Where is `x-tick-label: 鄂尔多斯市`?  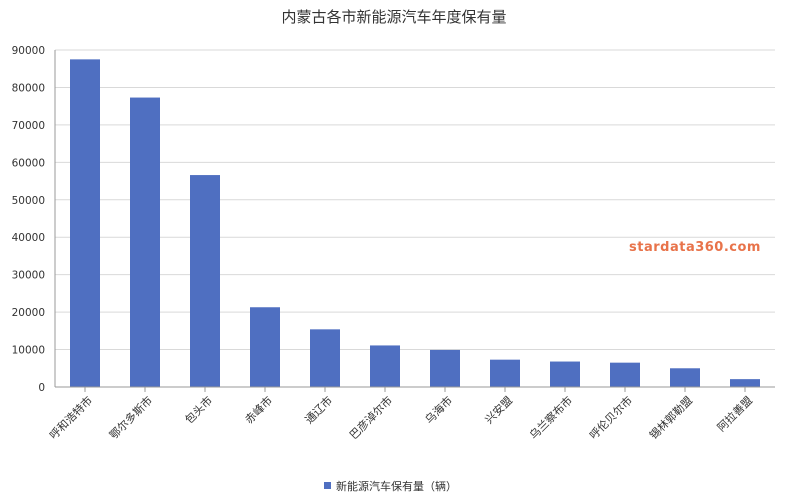
x-tick-label: 鄂尔多斯市 is located at coordinates (130, 417).